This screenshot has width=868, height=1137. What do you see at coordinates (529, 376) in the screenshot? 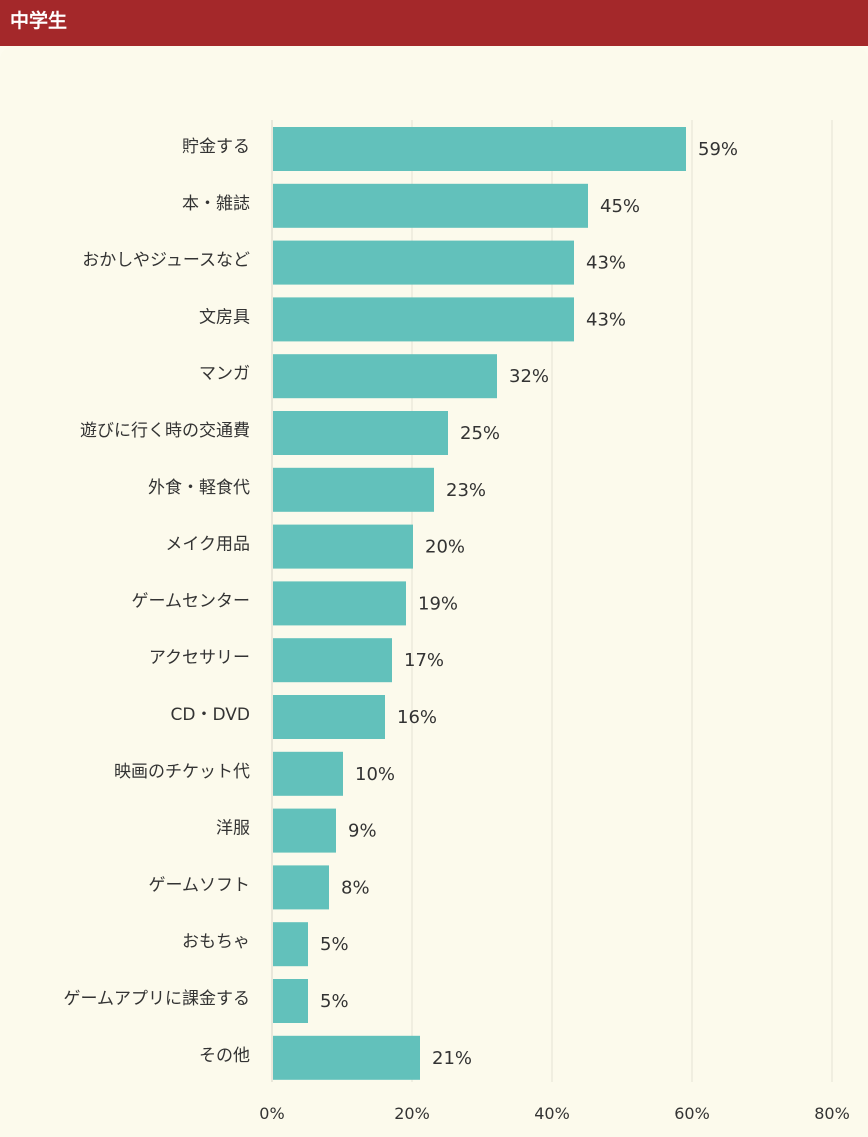
I see `value-label: 32%` at bounding box center [529, 376].